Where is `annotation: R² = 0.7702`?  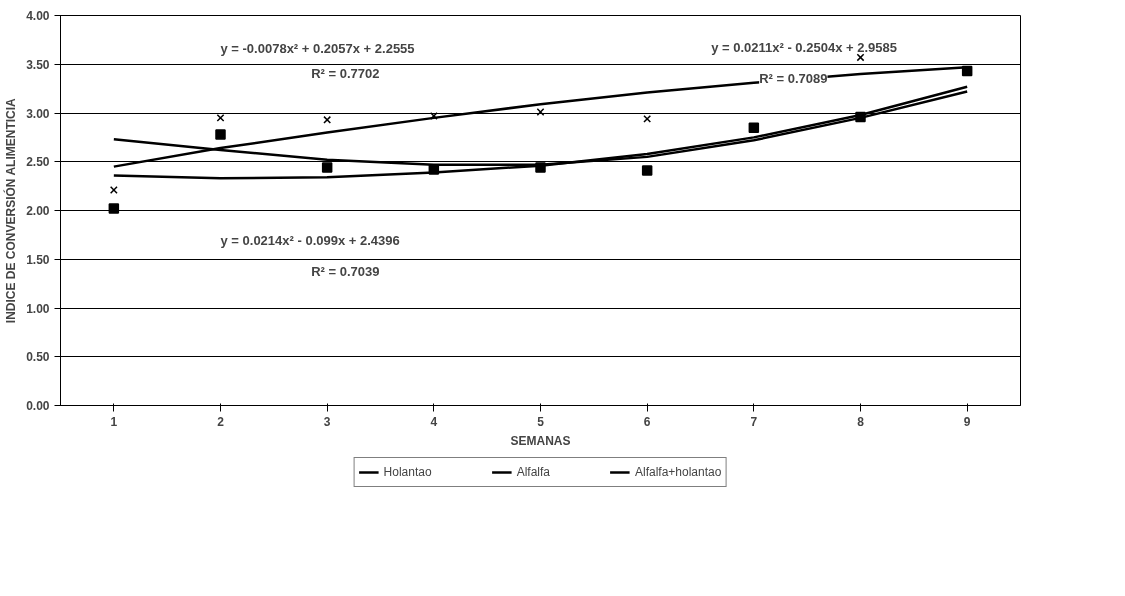
annotation: R² = 0.7702 is located at coordinates (345, 73).